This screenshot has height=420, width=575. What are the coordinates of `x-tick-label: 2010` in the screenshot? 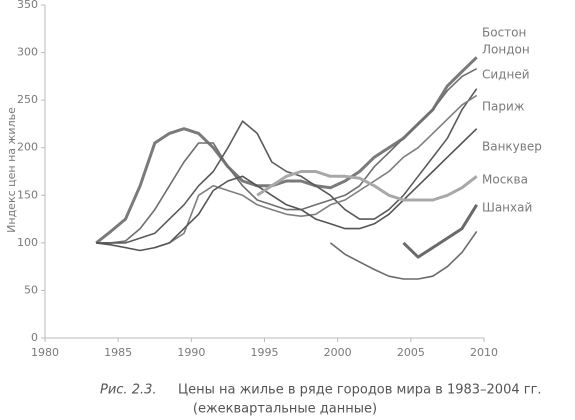 It's located at (484, 352).